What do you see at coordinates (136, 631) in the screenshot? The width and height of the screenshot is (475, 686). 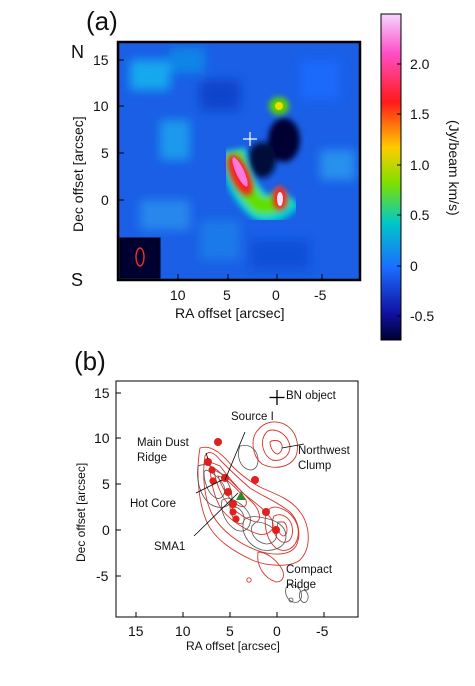 I see `b-xtick-15: 15` at bounding box center [136, 631].